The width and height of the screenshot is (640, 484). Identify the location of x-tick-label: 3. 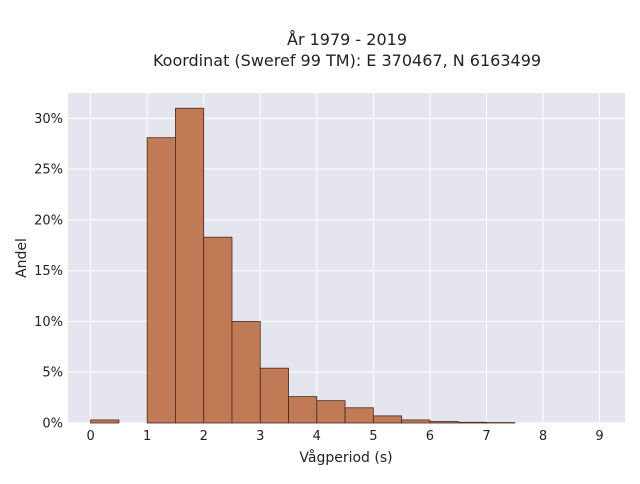
(260, 436).